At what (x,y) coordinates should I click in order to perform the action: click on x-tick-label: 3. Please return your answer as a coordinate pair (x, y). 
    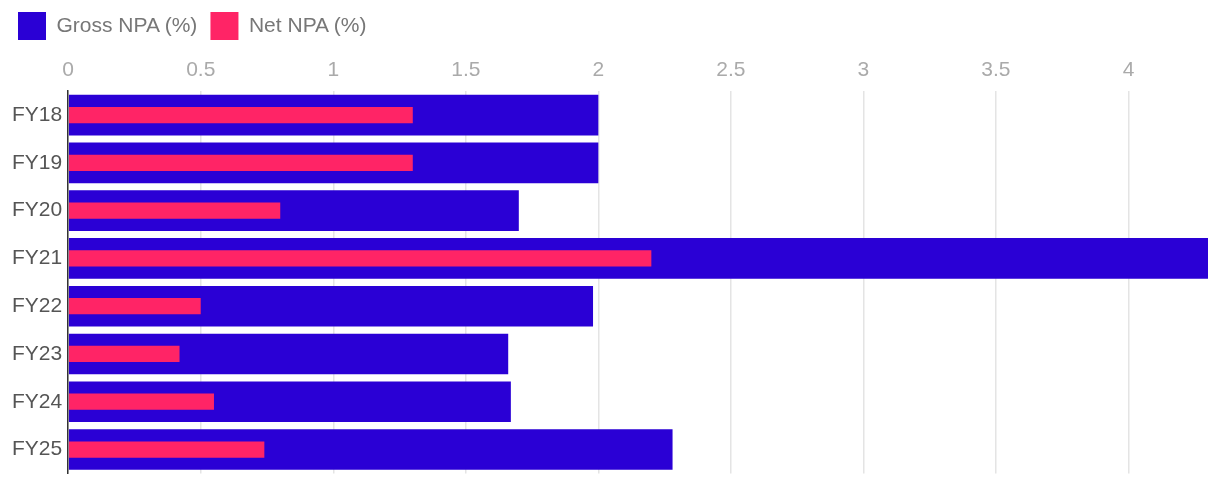
    Looking at the image, I should click on (863, 69).